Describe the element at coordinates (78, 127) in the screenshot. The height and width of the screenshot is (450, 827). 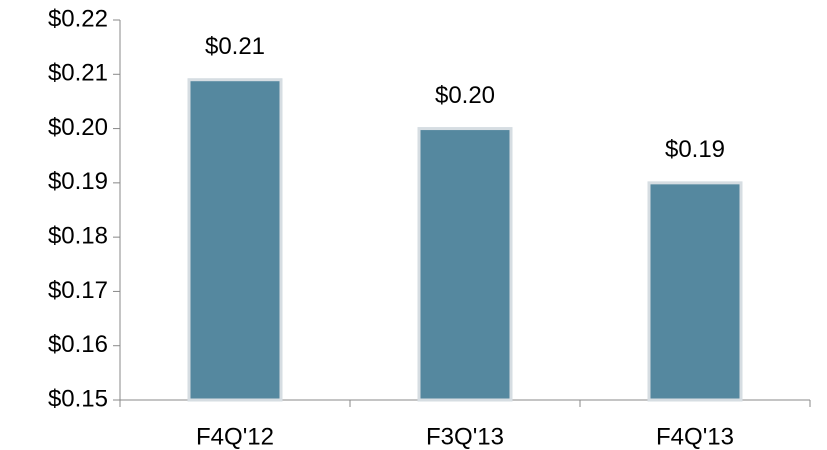
I see `y-tick-label: $0.20` at that location.